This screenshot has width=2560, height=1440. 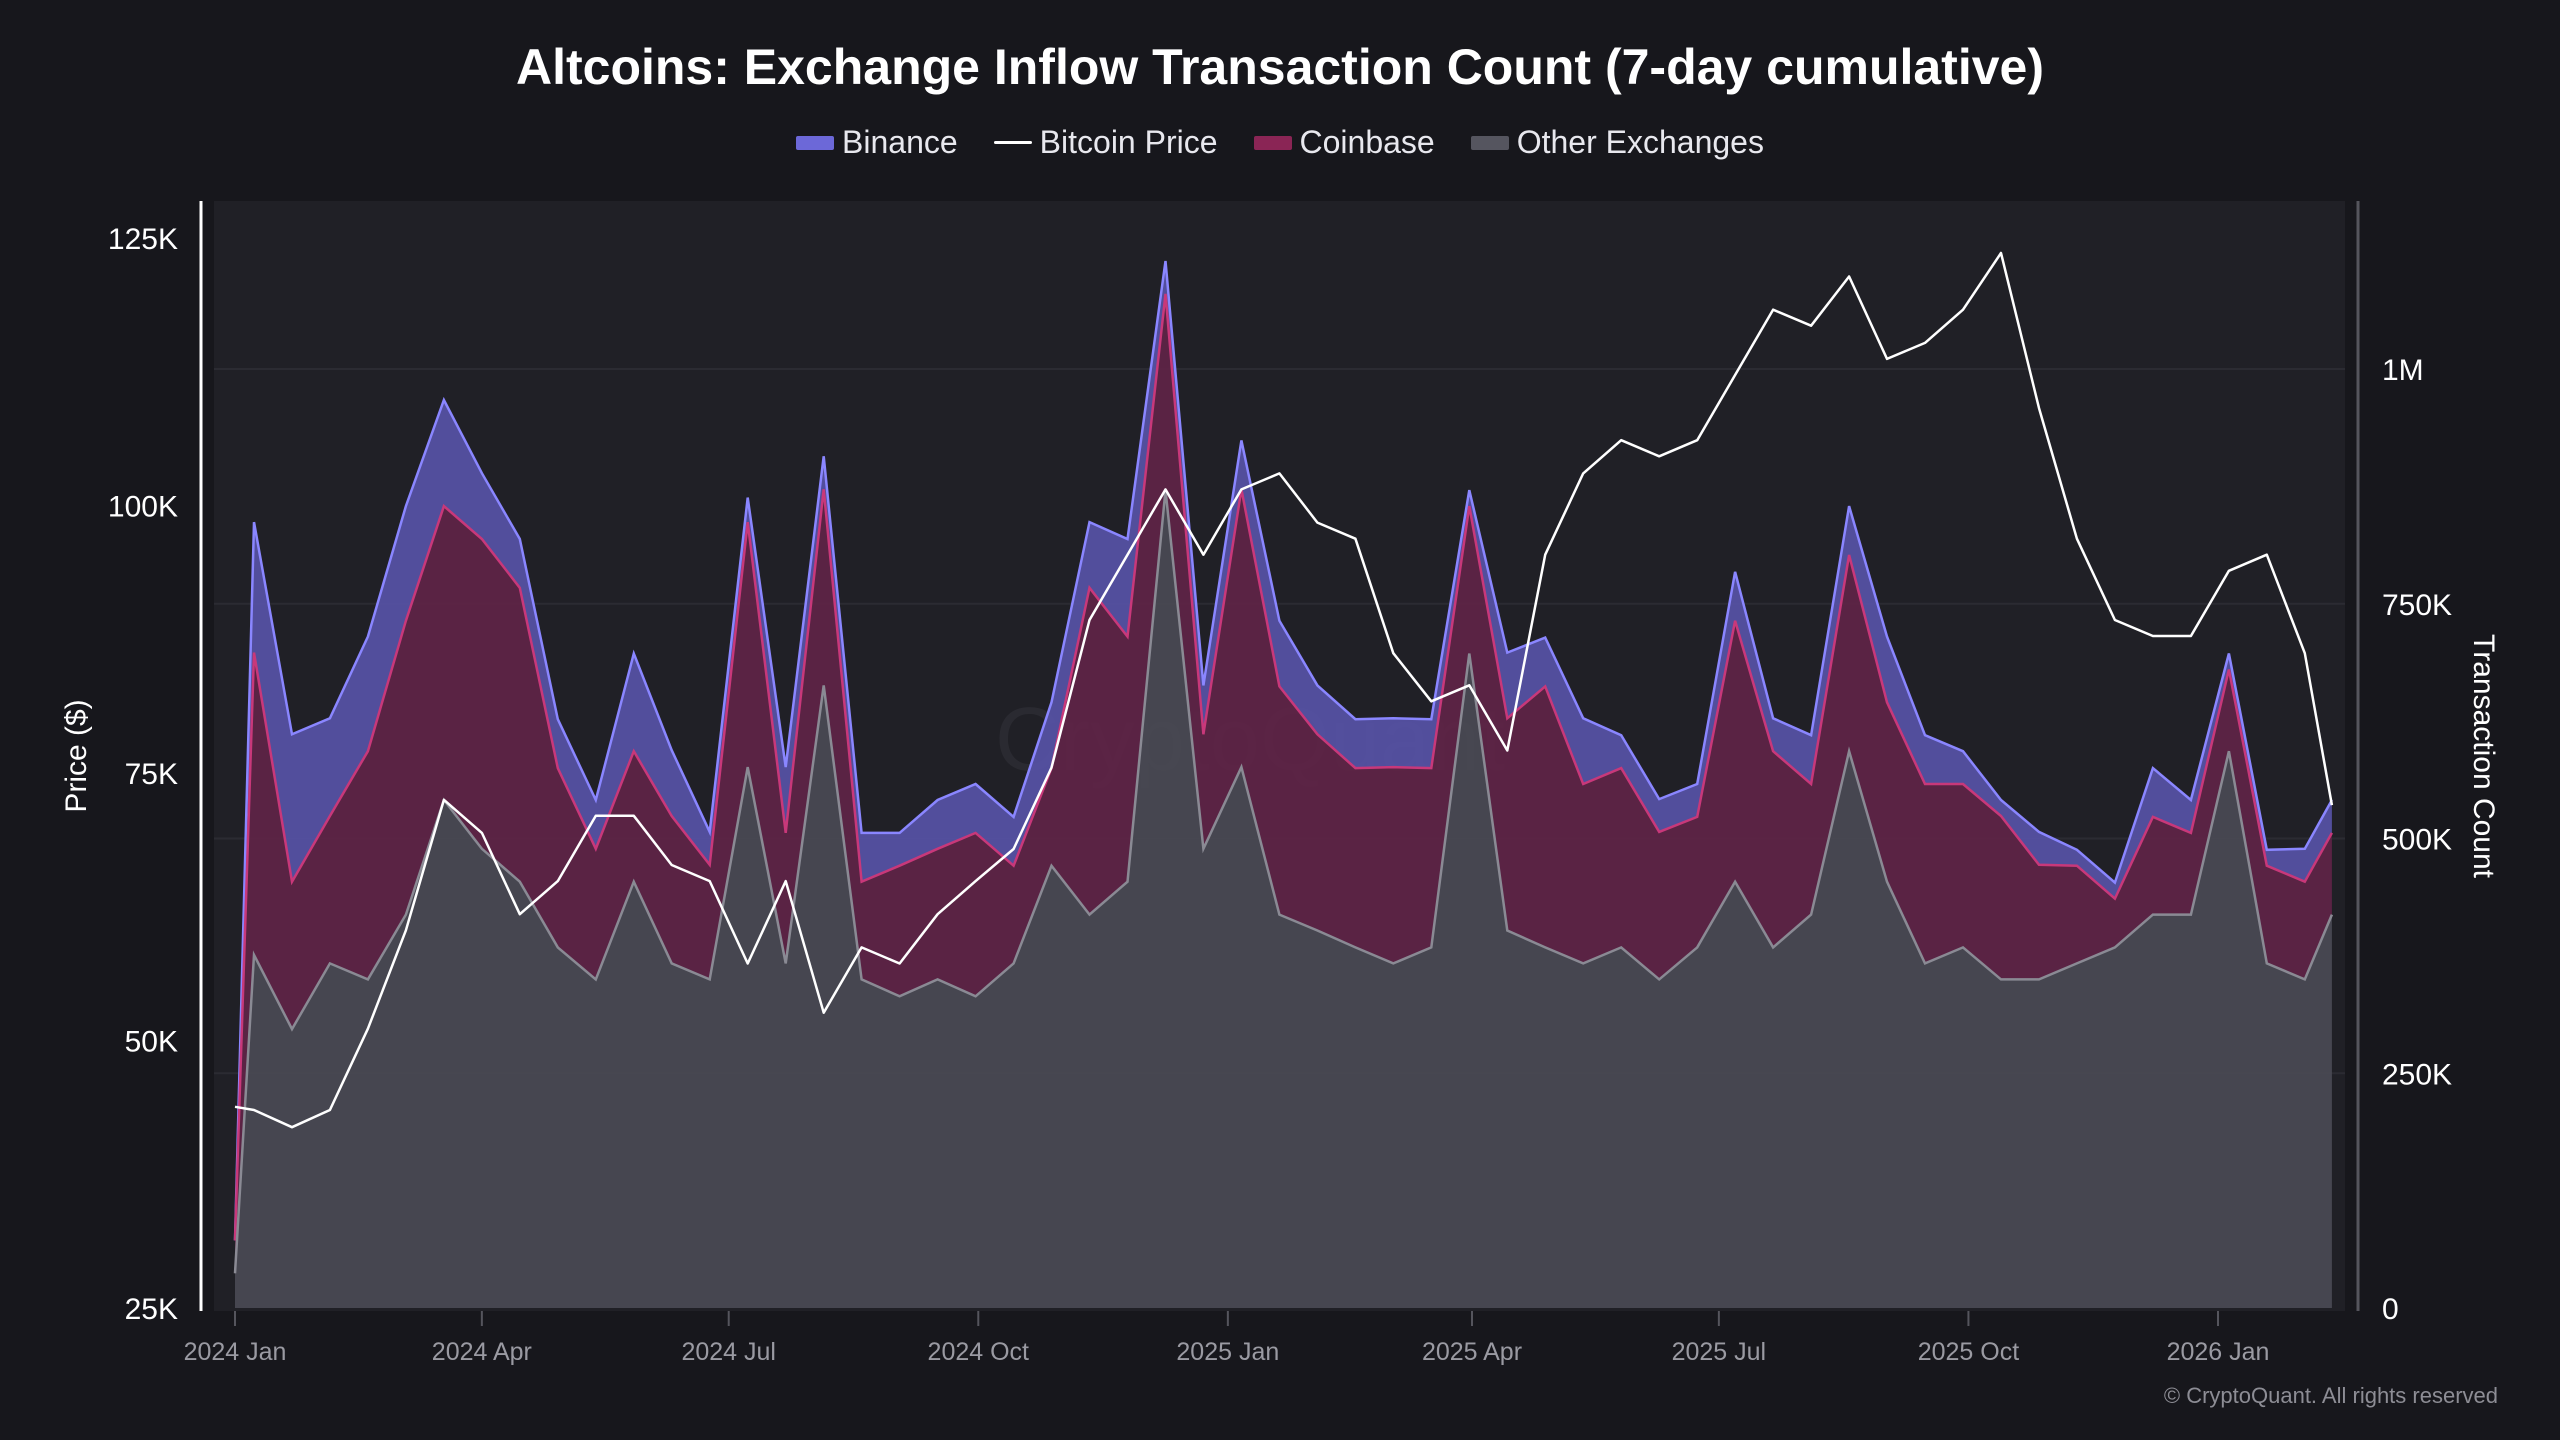 What do you see at coordinates (2218, 1352) in the screenshot?
I see `x-tick-label: 2026 Jan` at bounding box center [2218, 1352].